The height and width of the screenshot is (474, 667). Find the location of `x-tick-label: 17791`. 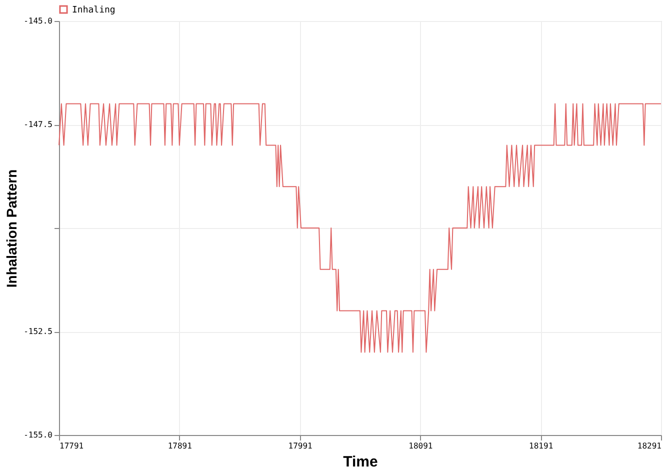

x-tick-label: 17791 is located at coordinates (72, 446).